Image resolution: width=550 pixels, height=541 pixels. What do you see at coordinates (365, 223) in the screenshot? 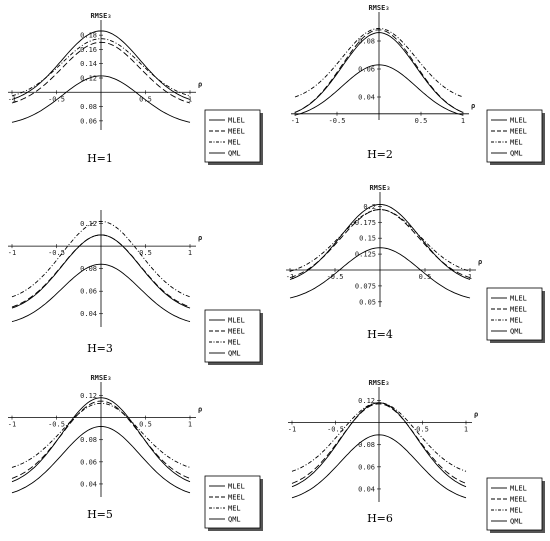
I see `y-tick-label: 0.175` at bounding box center [365, 223].